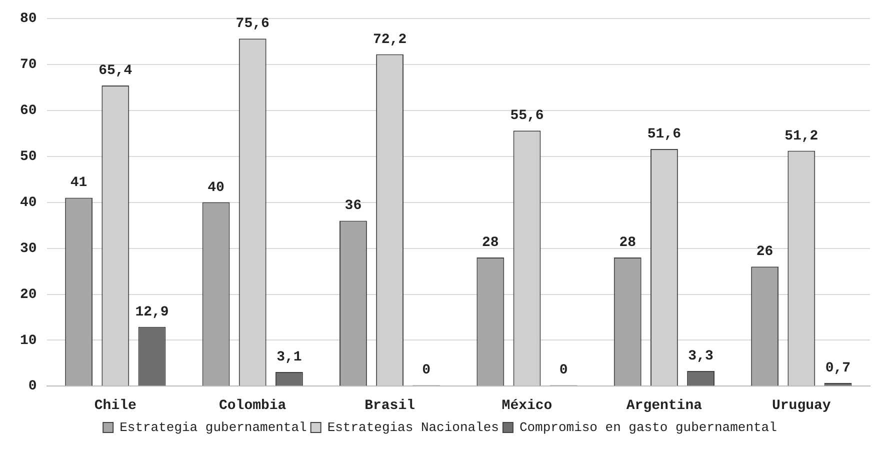 The image size is (880, 449). Describe the element at coordinates (664, 134) in the screenshot. I see `data-label: 51,6` at that location.